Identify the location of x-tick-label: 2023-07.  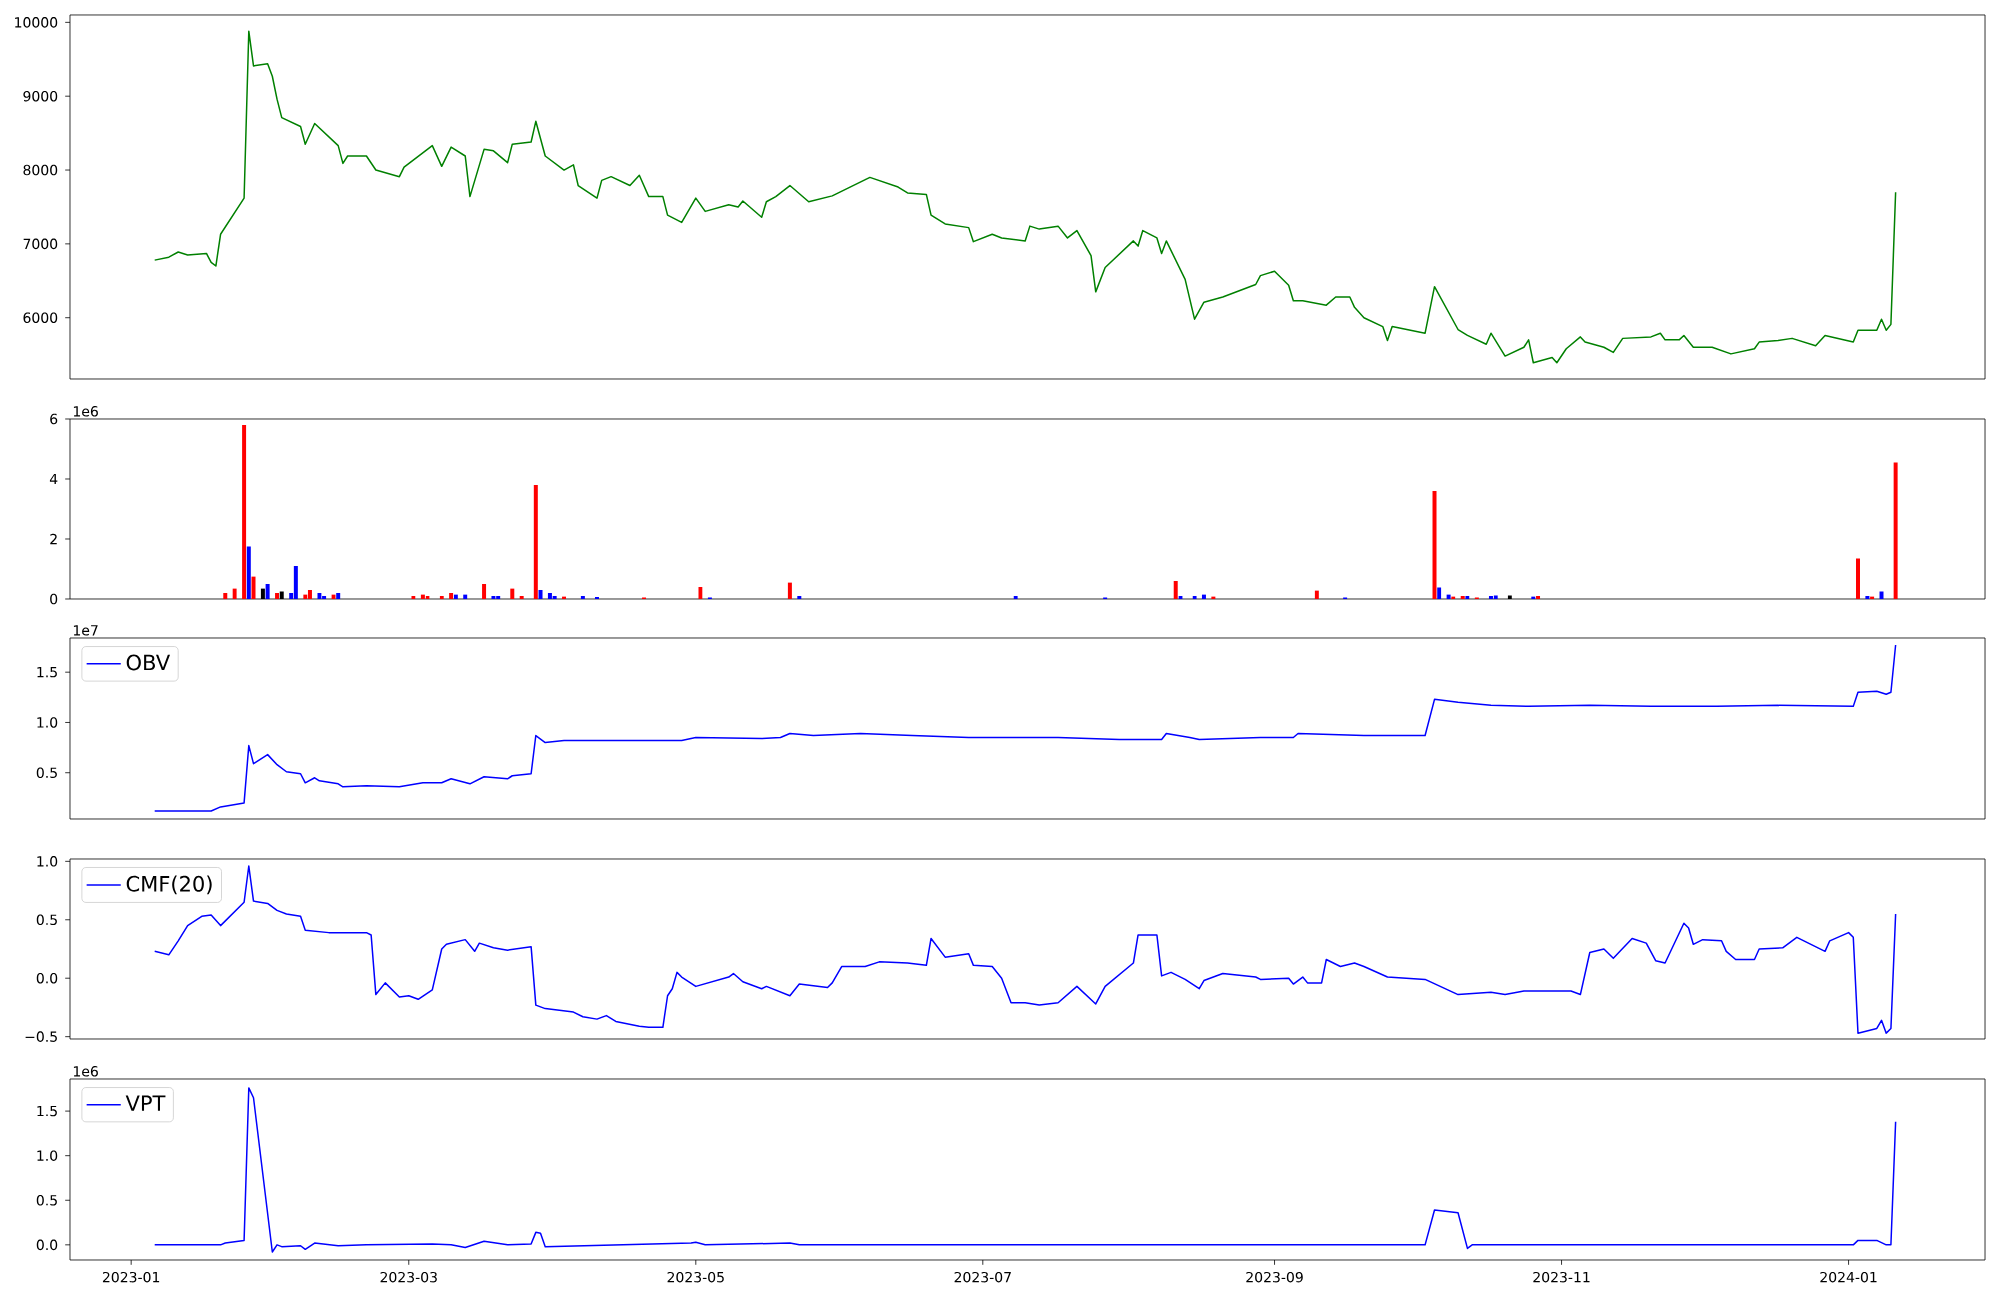
(982, 1277).